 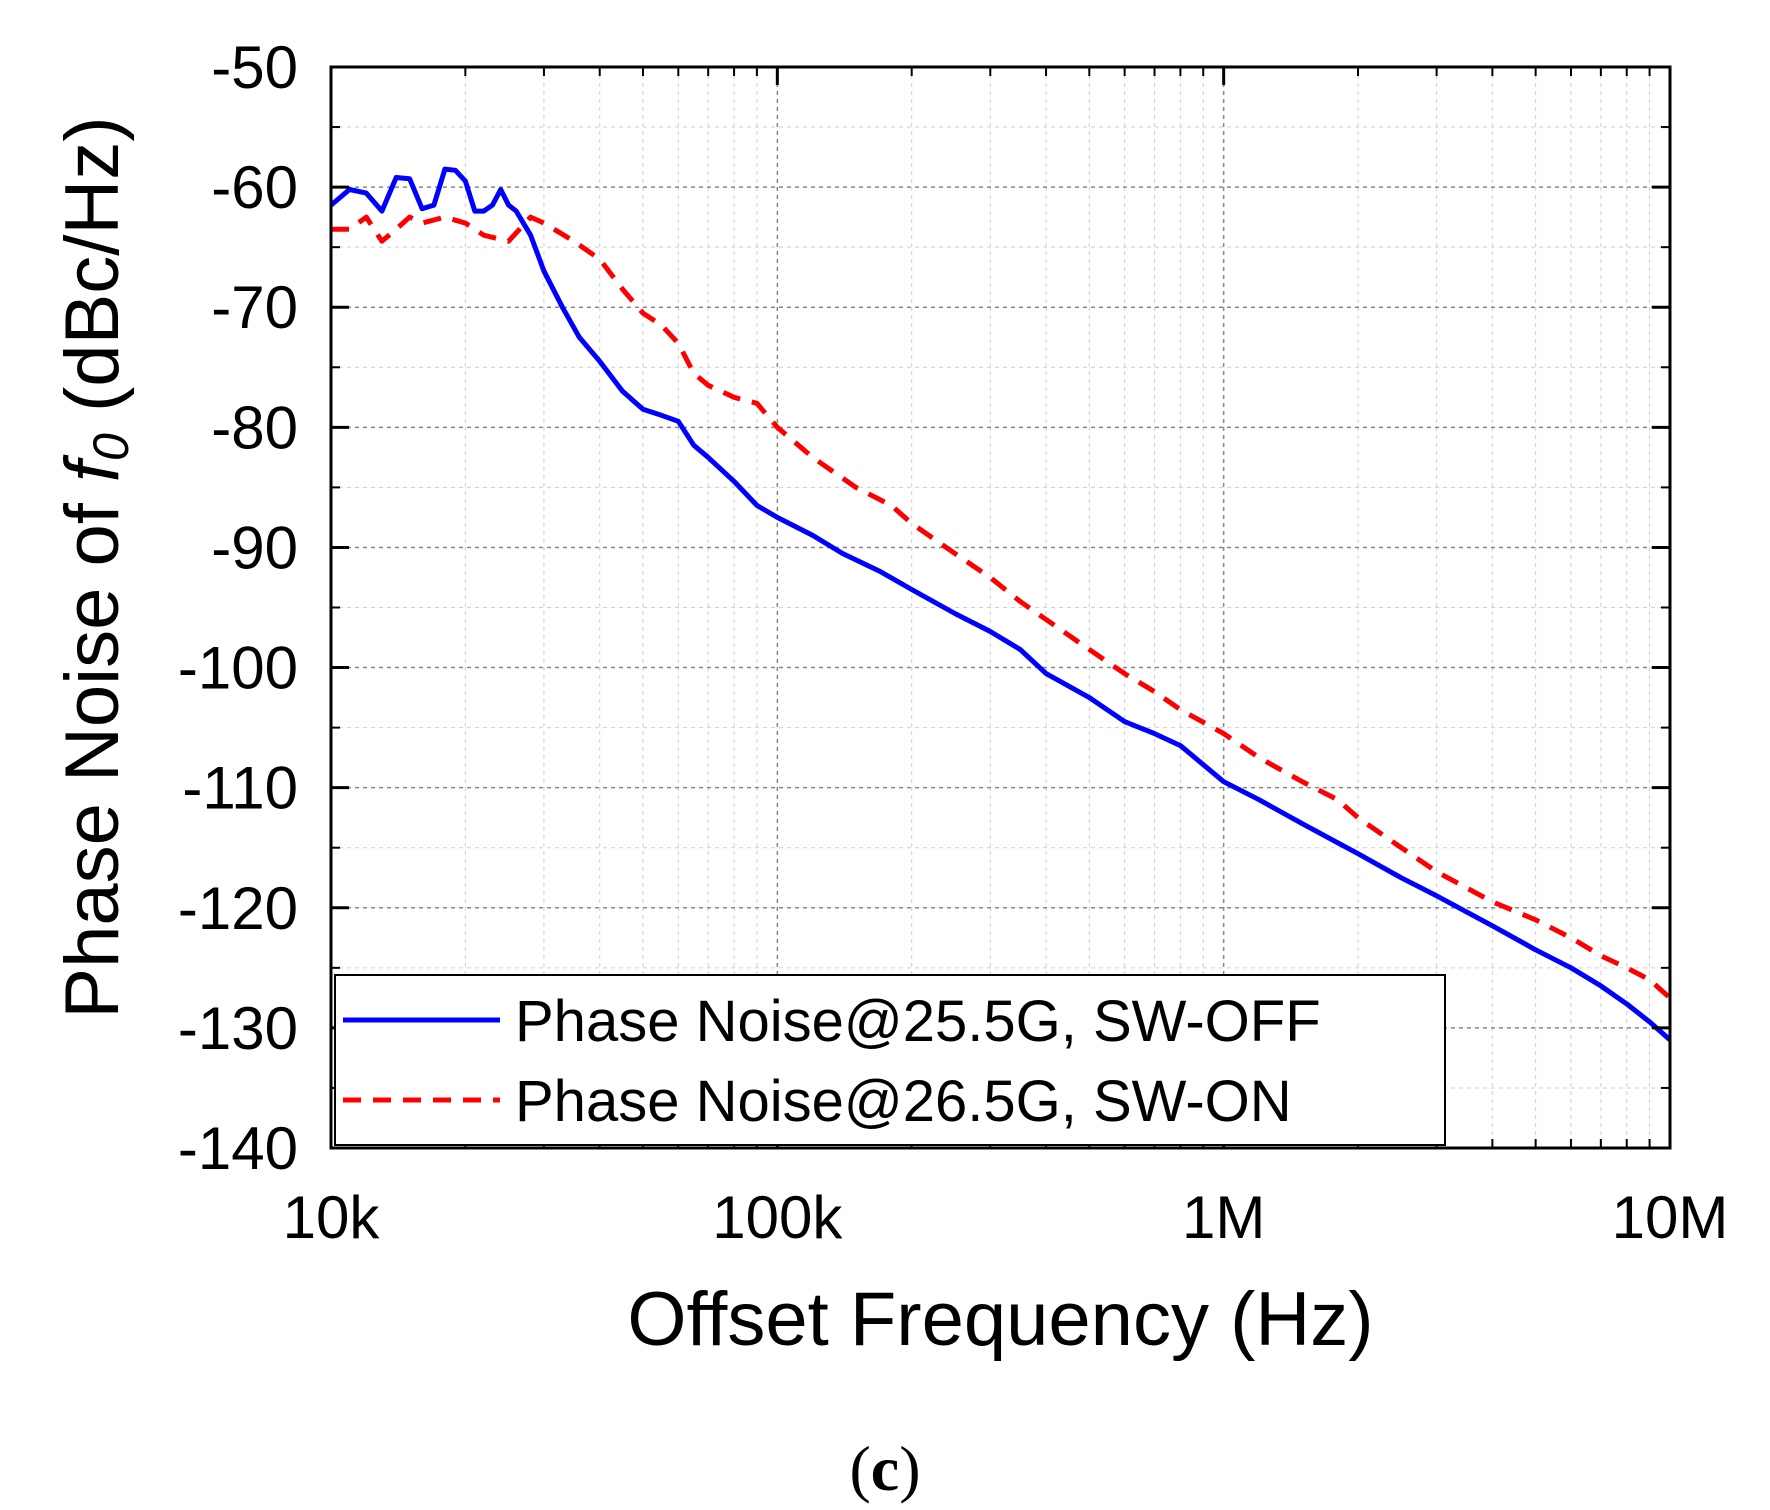 I want to click on y-tick-label: -100, so click(x=238, y=668).